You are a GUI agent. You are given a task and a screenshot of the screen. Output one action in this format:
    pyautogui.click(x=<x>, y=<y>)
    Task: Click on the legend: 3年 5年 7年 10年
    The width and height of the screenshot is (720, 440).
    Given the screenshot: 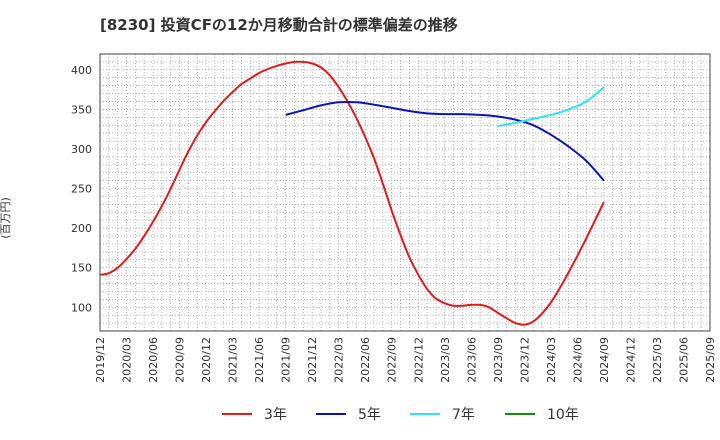 What is the action you would take?
    pyautogui.click(x=400, y=415)
    